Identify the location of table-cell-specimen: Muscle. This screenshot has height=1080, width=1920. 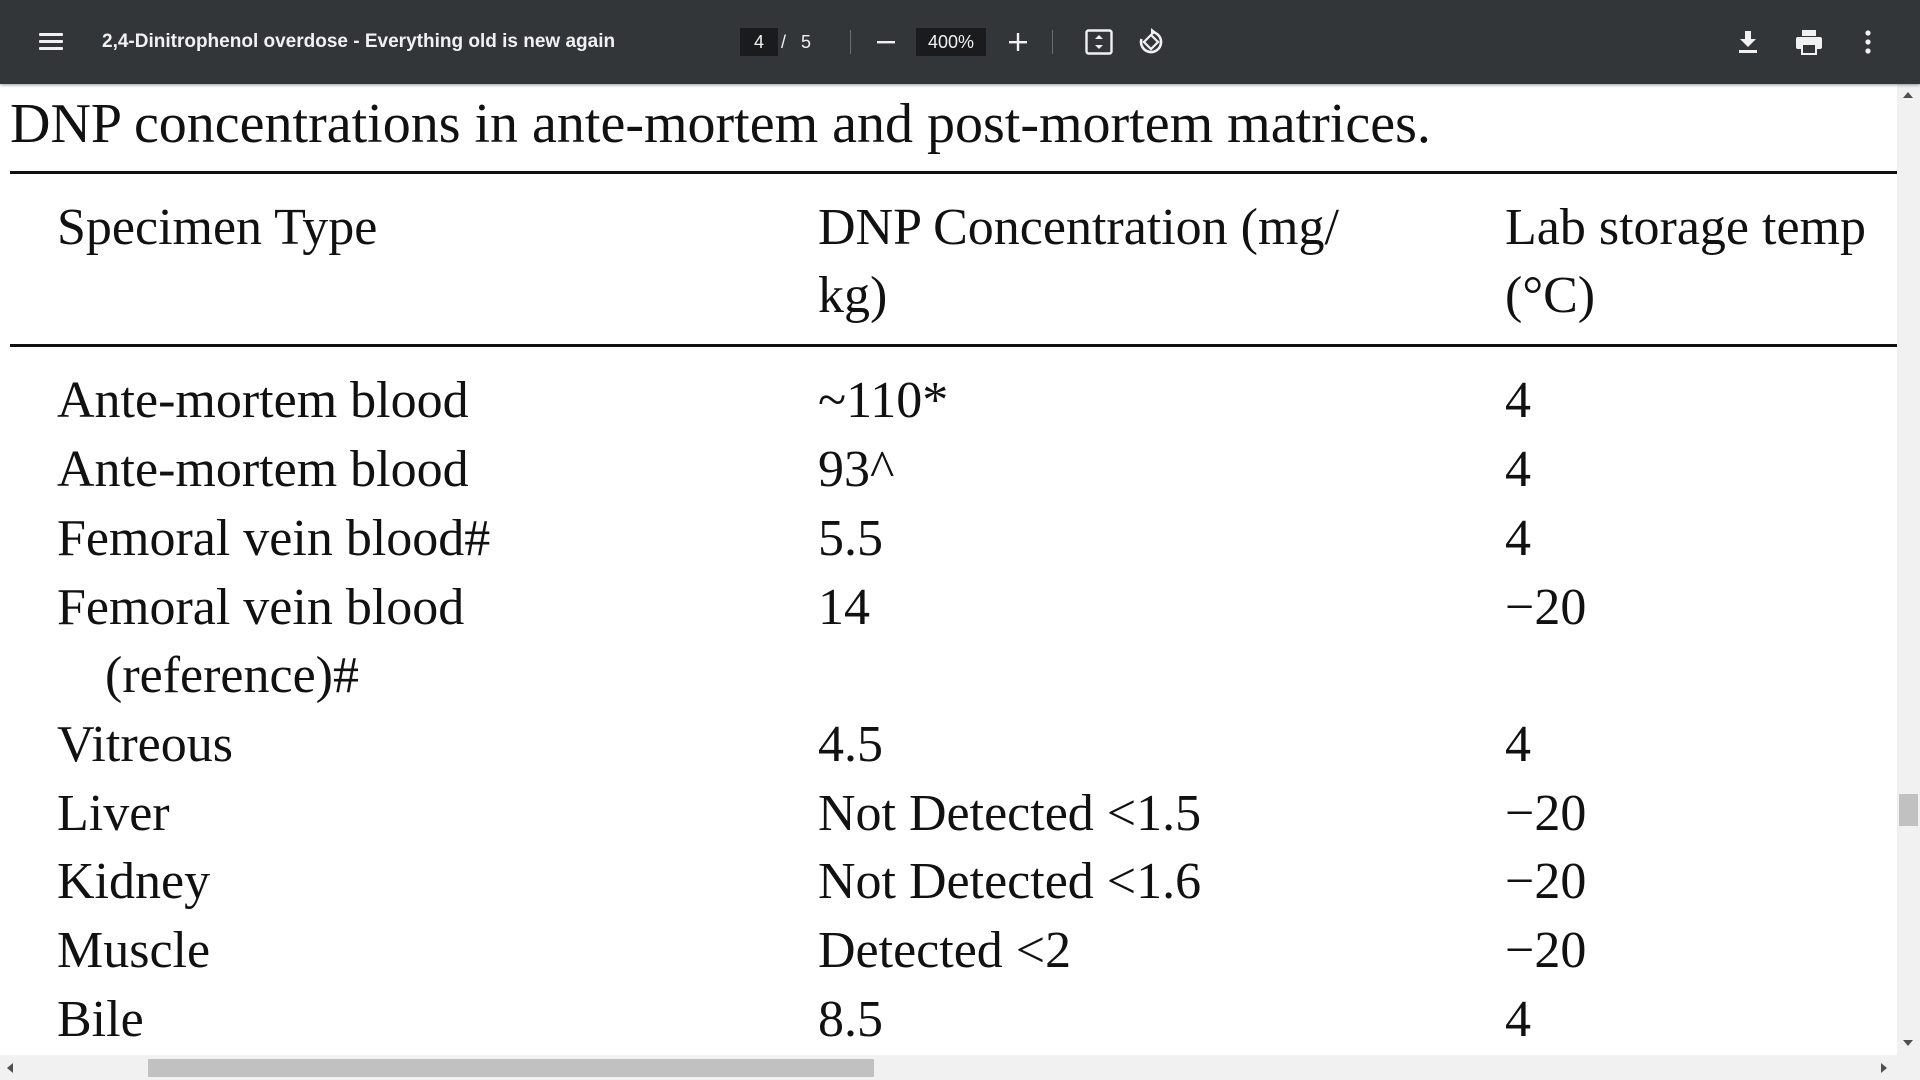
(134, 950).